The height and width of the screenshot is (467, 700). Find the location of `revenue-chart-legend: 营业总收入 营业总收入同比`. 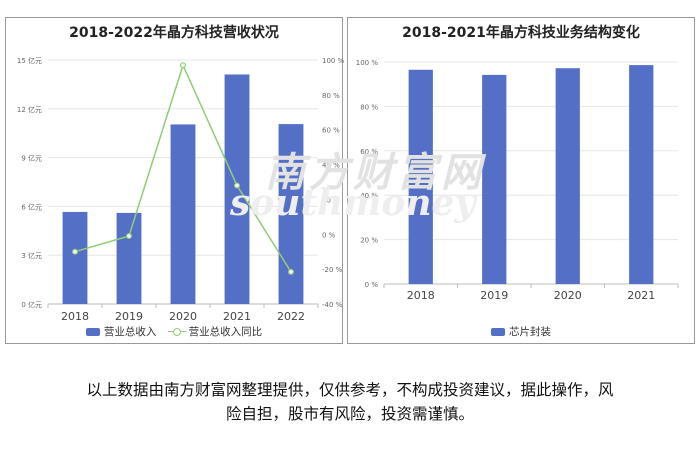

revenue-chart-legend: 营业总收入 营业总收入同比 is located at coordinates (174, 331).